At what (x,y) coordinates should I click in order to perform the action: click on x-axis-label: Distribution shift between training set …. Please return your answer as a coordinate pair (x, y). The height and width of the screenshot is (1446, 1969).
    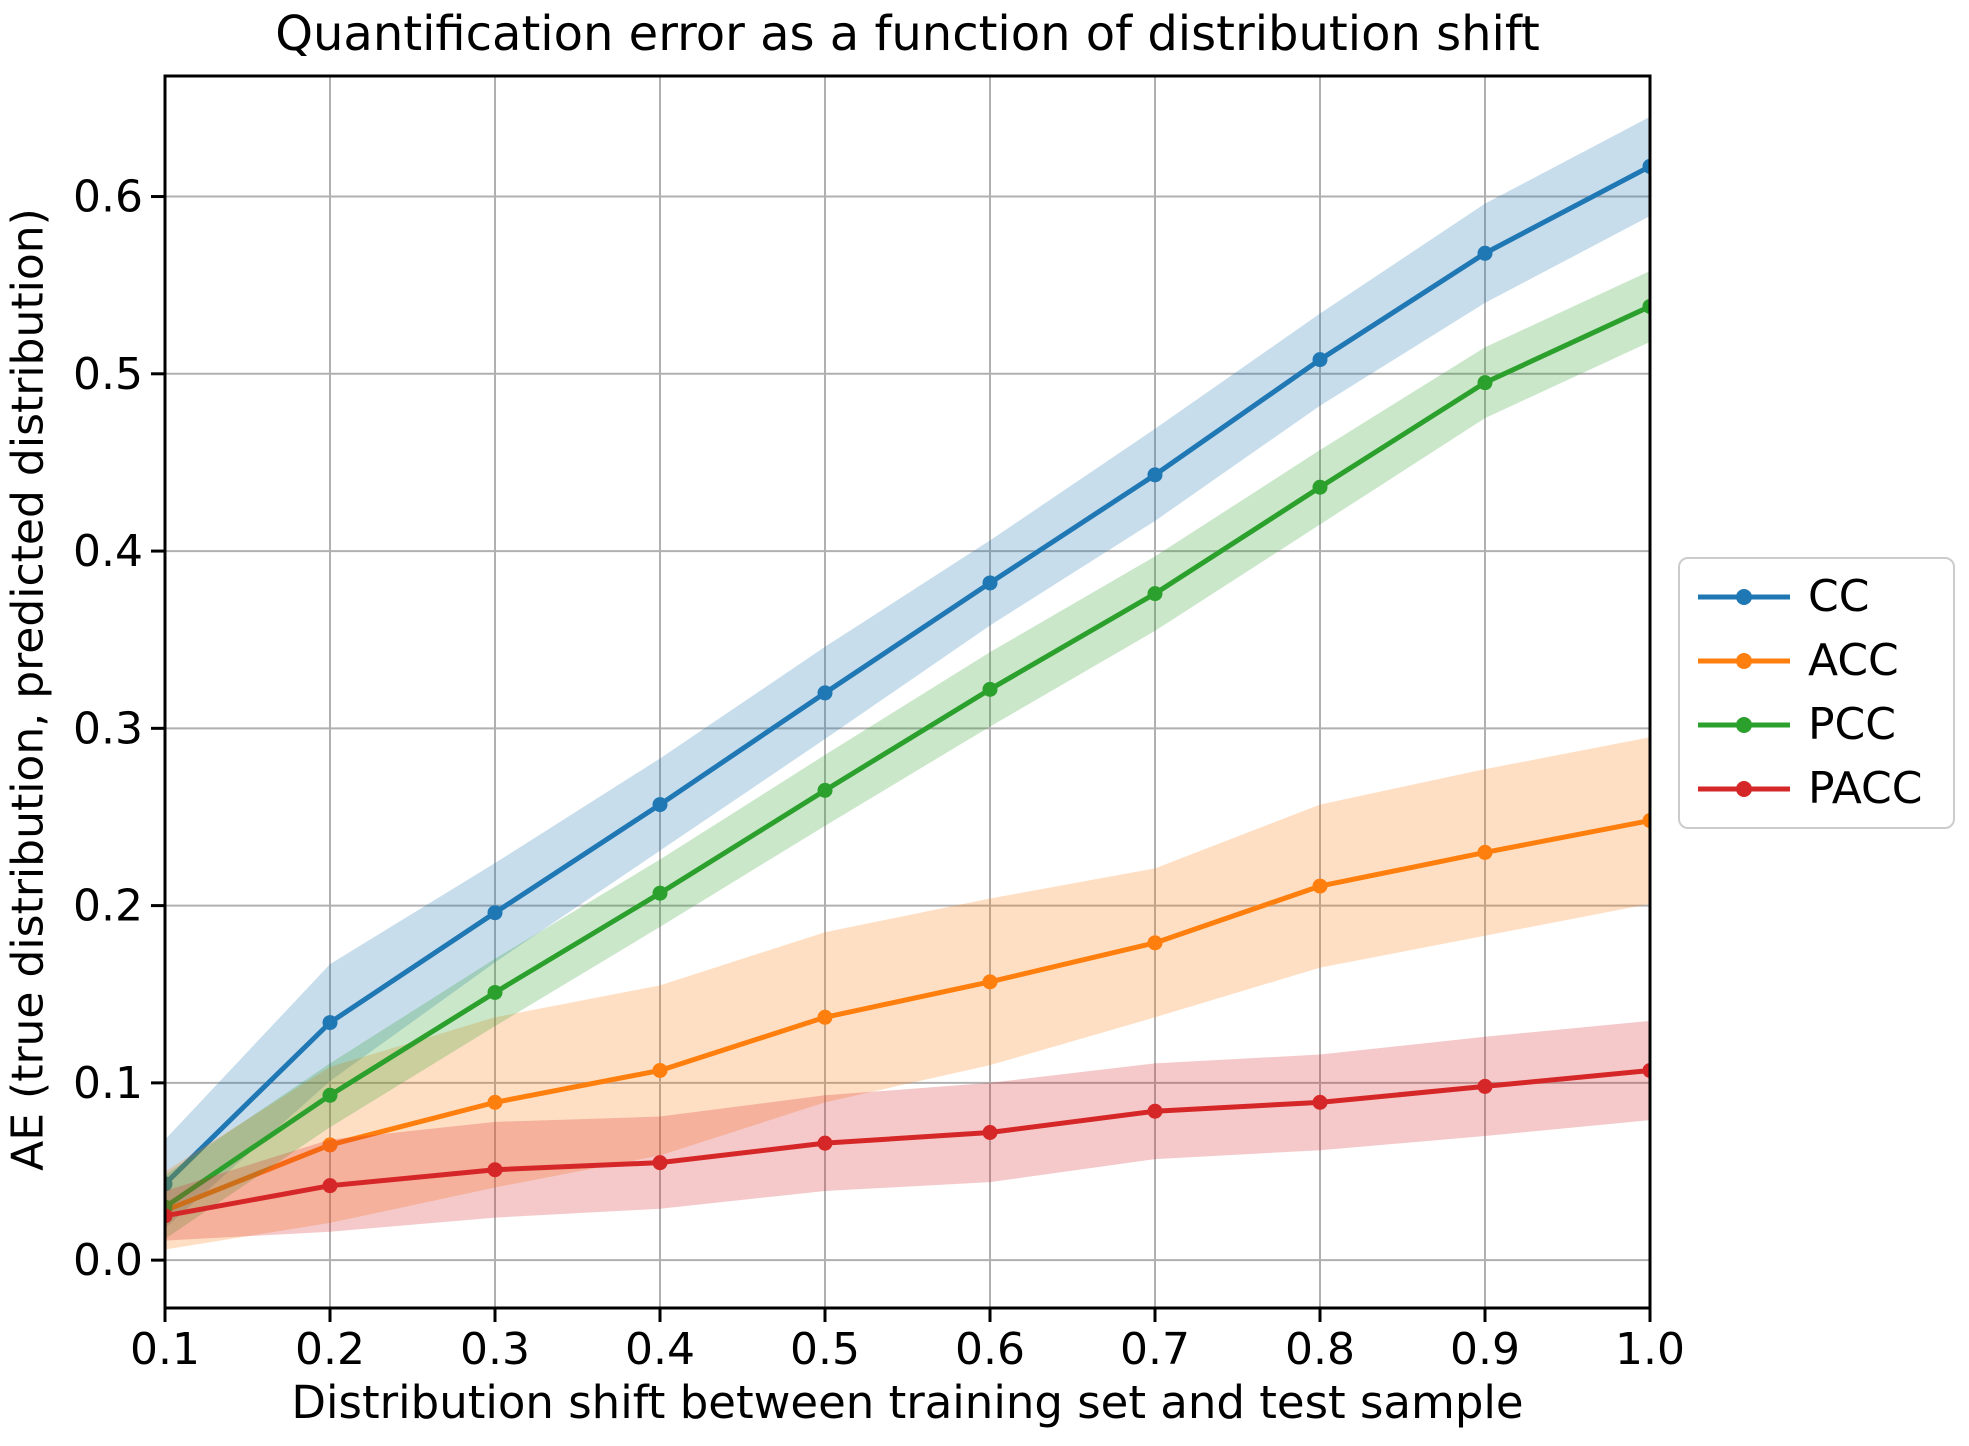
    Looking at the image, I should click on (907, 1402).